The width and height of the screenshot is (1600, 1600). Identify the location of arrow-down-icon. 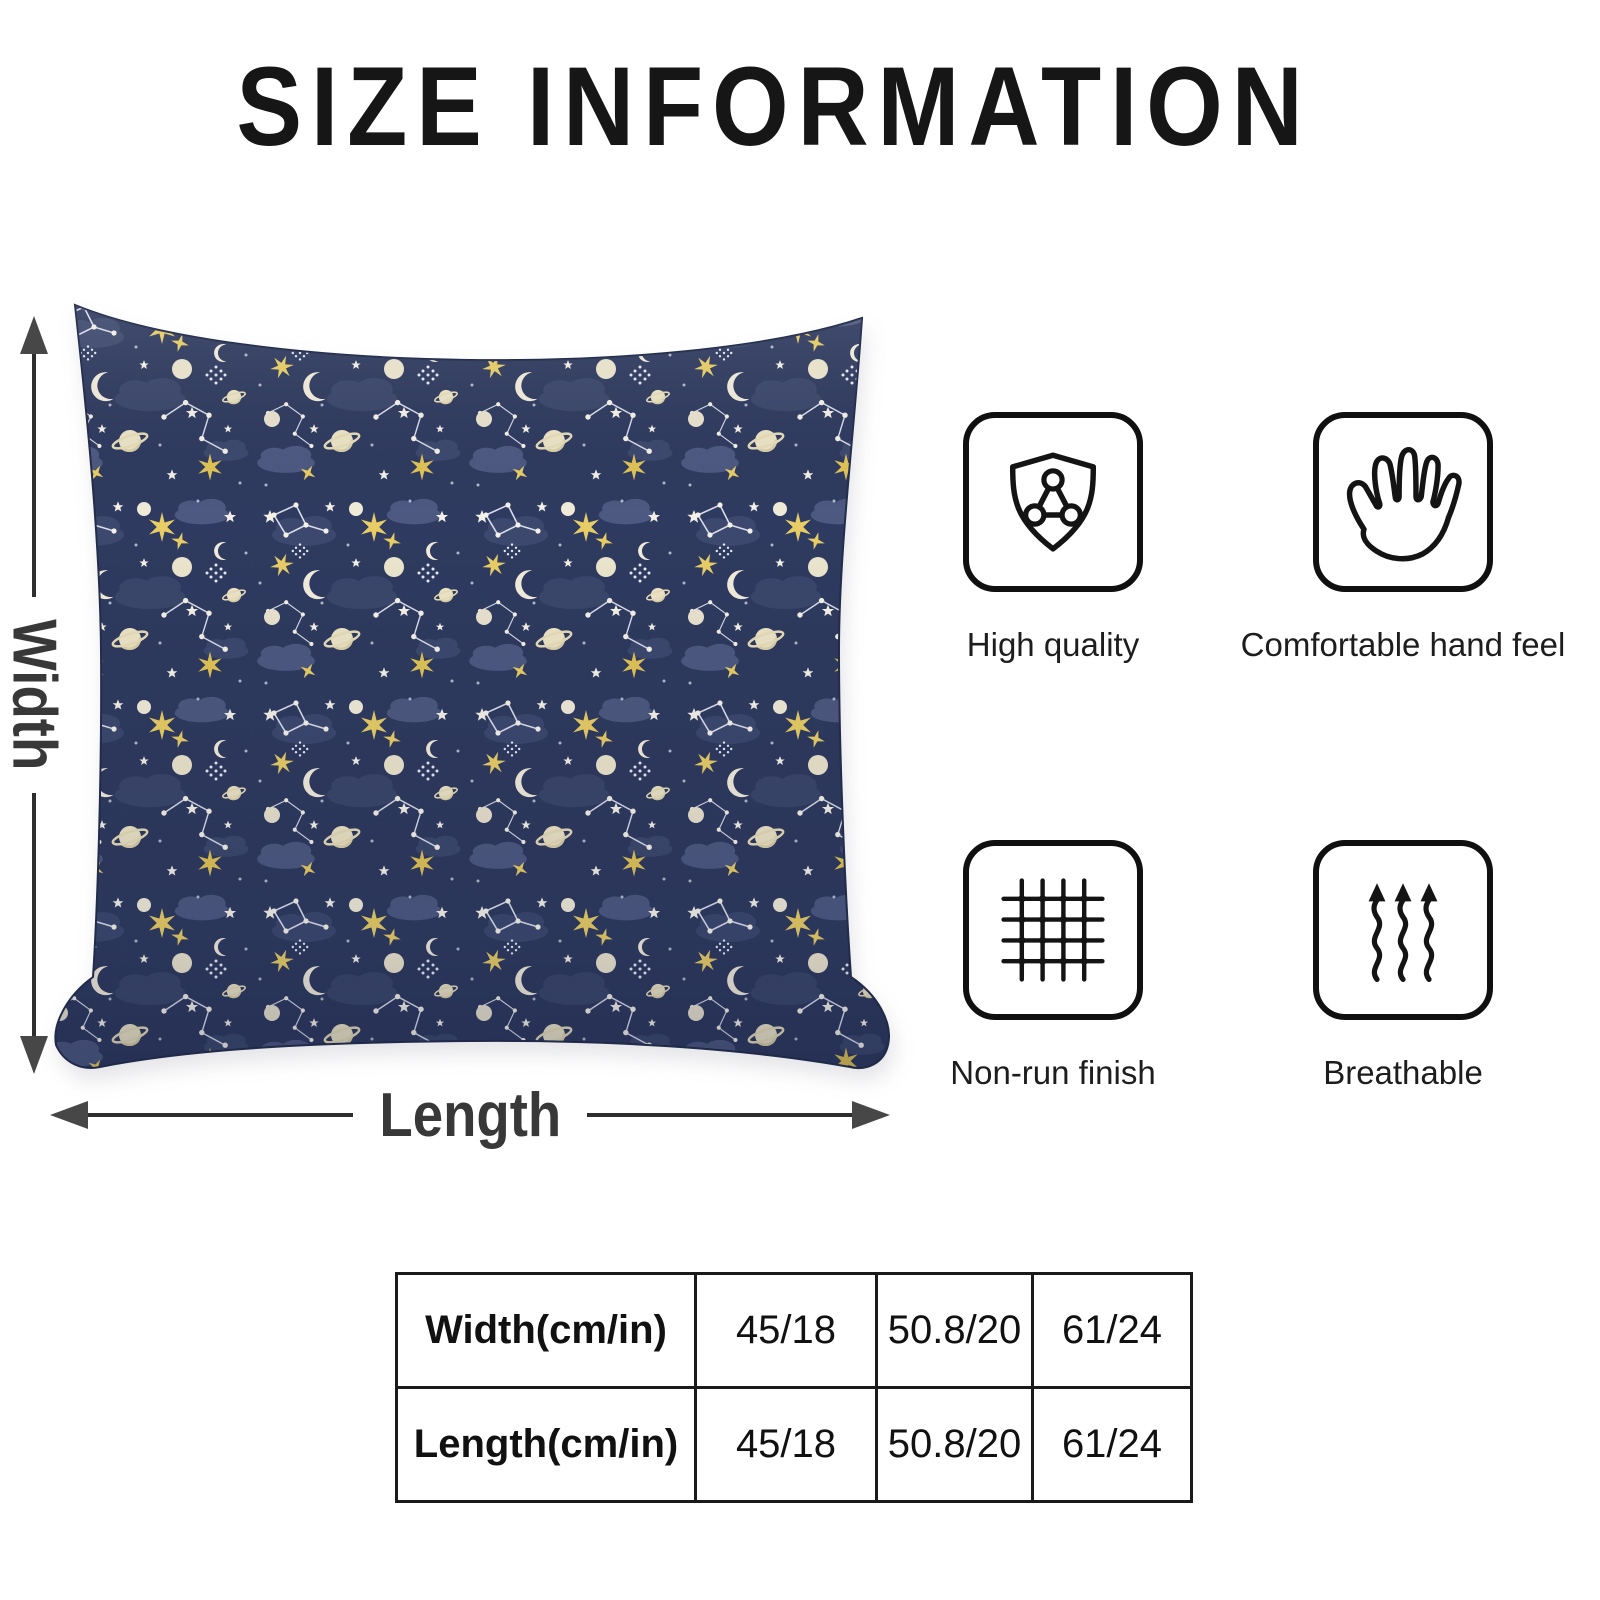
(34, 1055).